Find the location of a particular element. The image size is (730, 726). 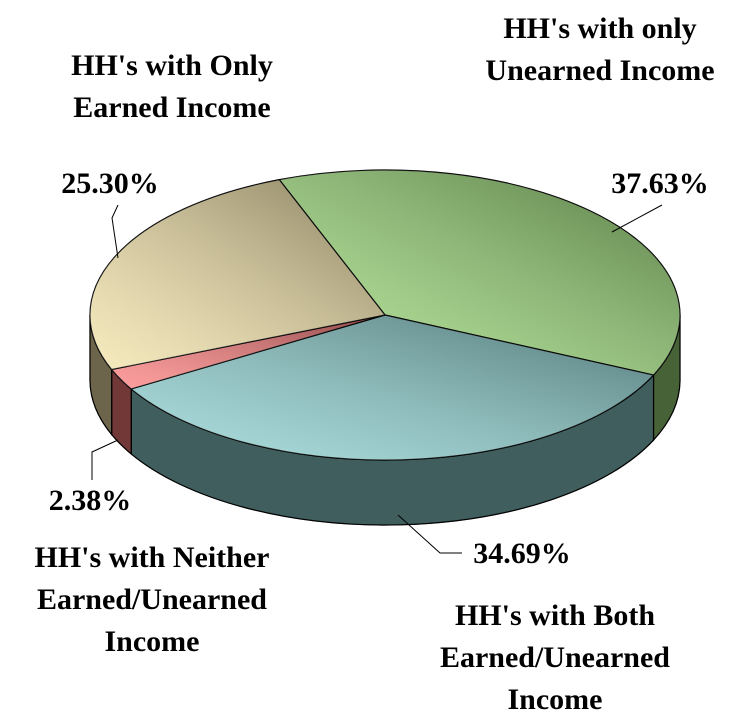

value-label: 2.38% is located at coordinates (90, 500).